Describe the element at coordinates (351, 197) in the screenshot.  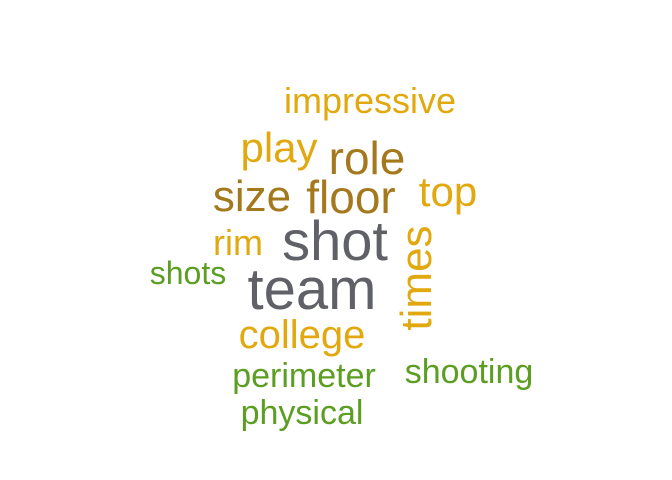
I see `word-floor: floor` at that location.